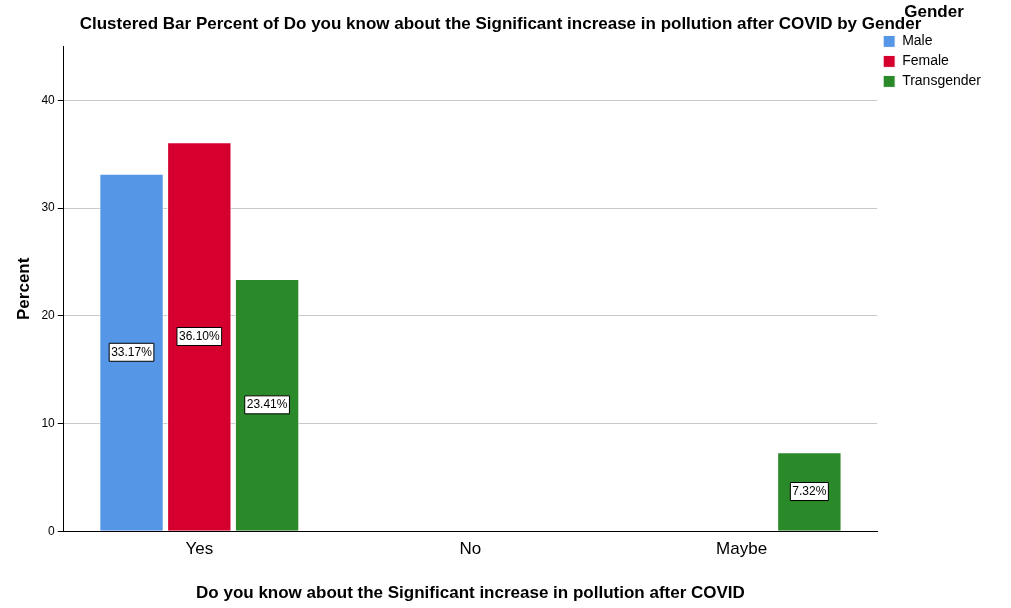 Image resolution: width=1011 pixels, height=608 pixels. I want to click on data-label: 7.32%, so click(809, 490).